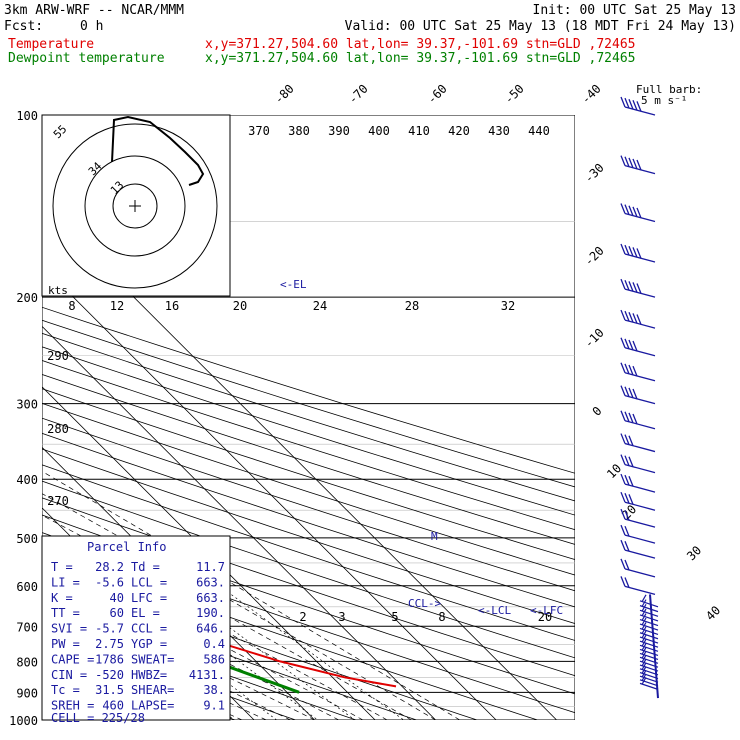 The image size is (740, 740). What do you see at coordinates (149, 598) in the screenshot?
I see `parcel-info-cell: LFC =` at bounding box center [149, 598].